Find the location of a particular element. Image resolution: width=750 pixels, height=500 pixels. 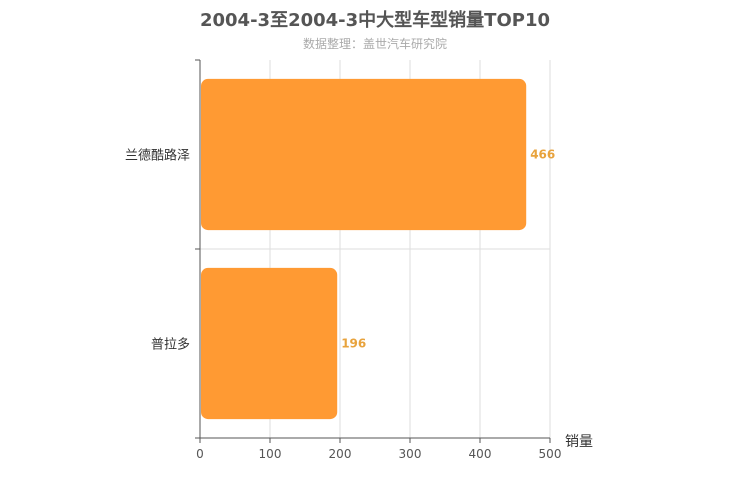

x-axis-title: 销量 is located at coordinates (579, 442).